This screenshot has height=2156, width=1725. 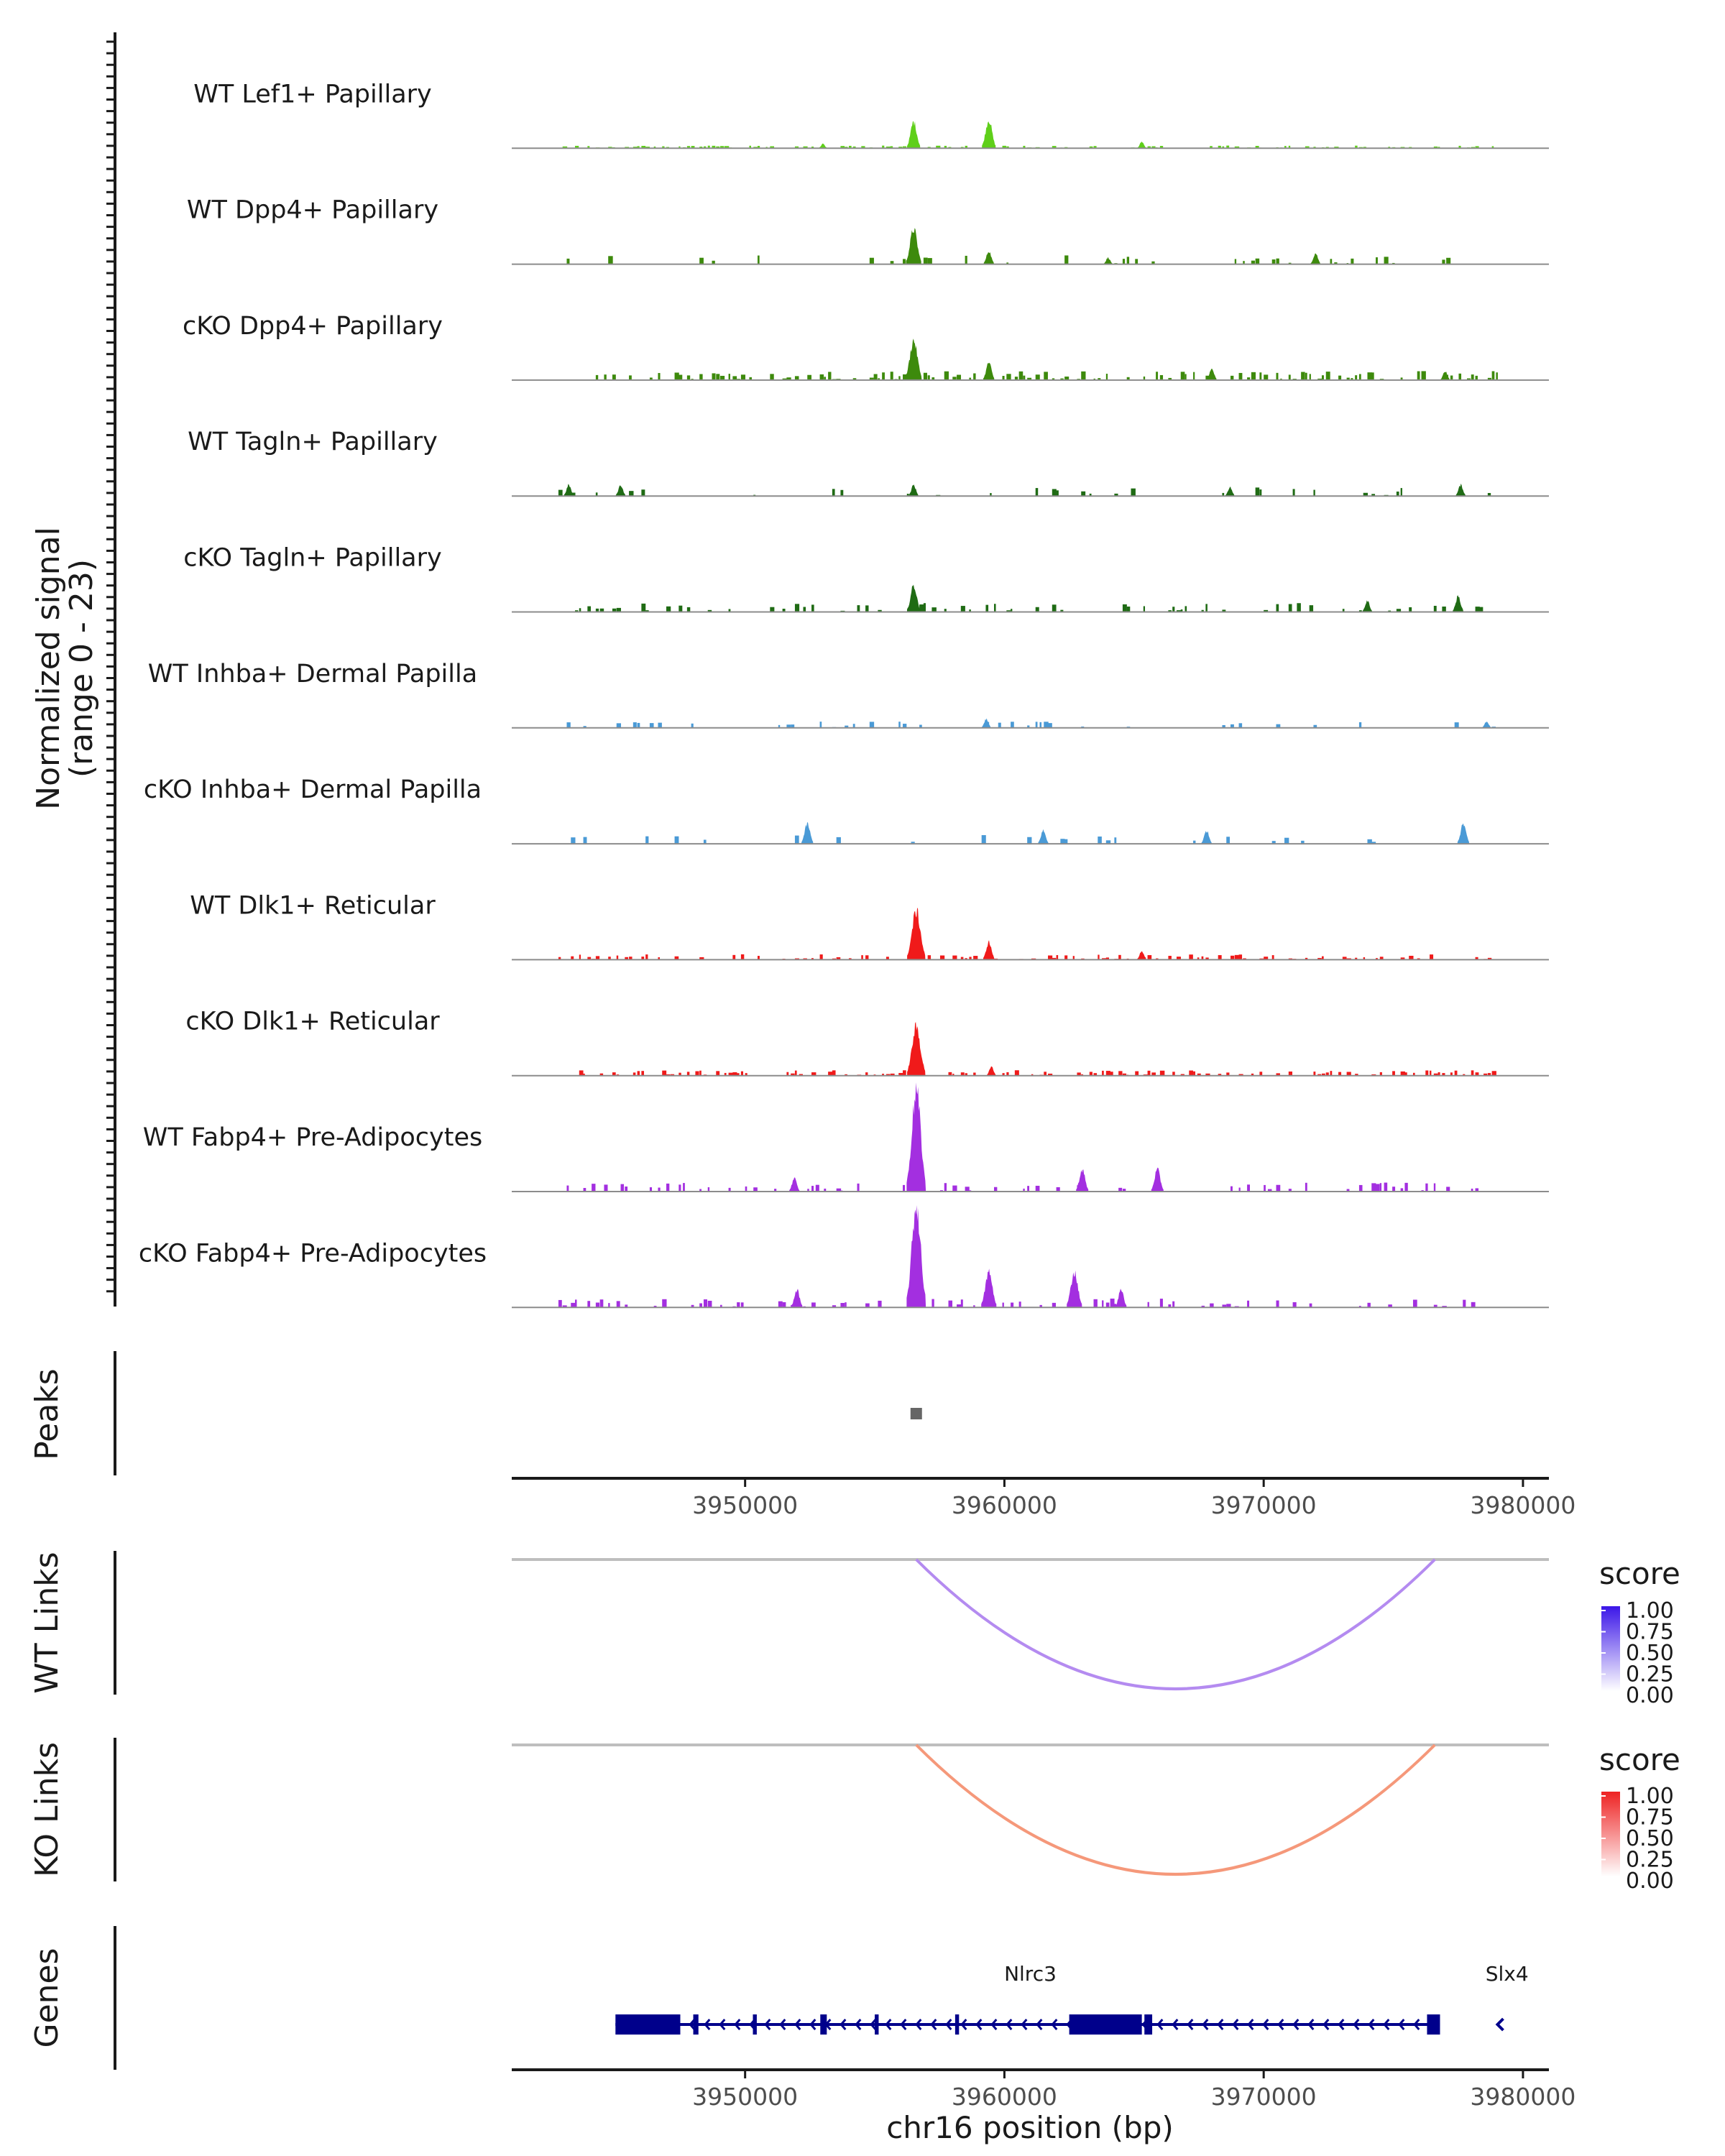 What do you see at coordinates (312, 674) in the screenshot?
I see `coverage-track-label: WT Inhba+ Dermal Papilla` at bounding box center [312, 674].